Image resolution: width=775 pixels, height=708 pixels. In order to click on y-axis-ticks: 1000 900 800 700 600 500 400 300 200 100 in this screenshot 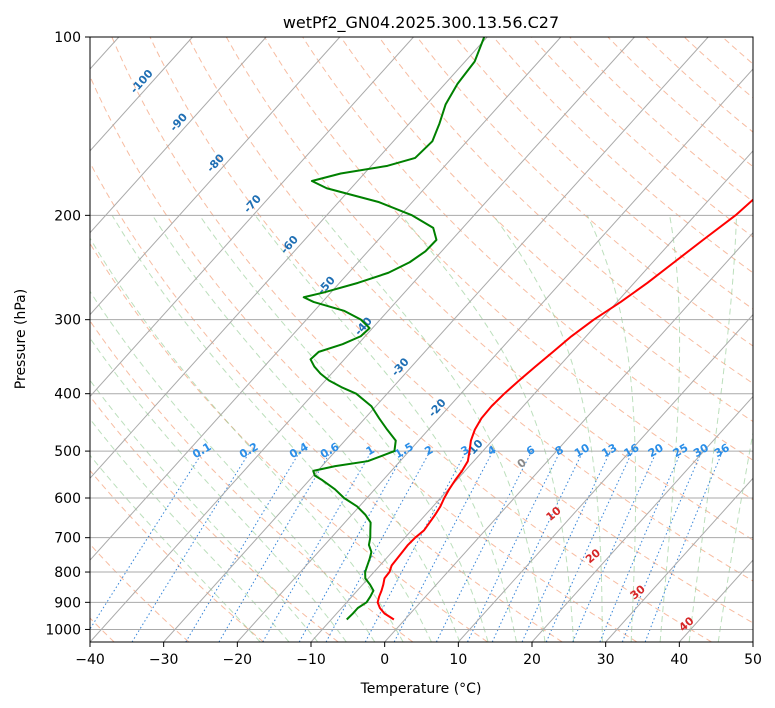, I will do `click(67, 334)`.